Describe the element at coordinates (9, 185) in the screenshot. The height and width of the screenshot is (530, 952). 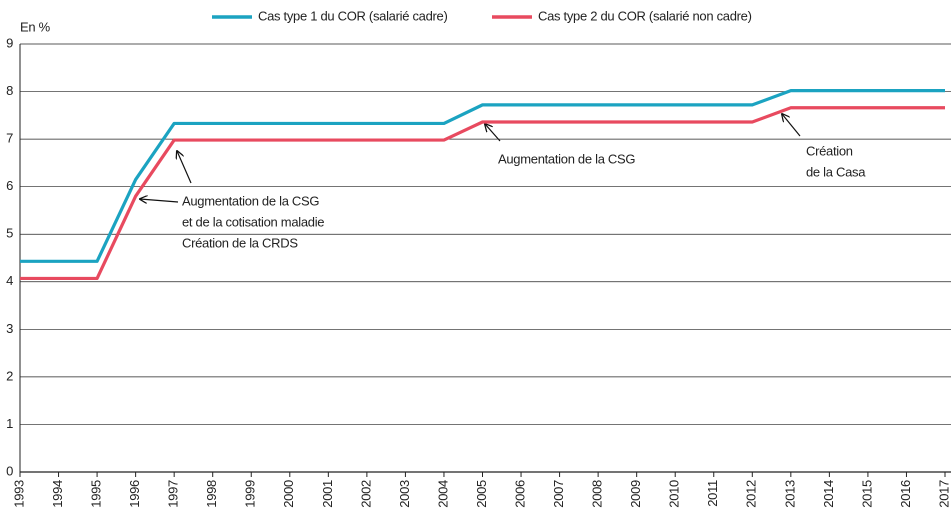
I see `y-tick-label: 6` at that location.